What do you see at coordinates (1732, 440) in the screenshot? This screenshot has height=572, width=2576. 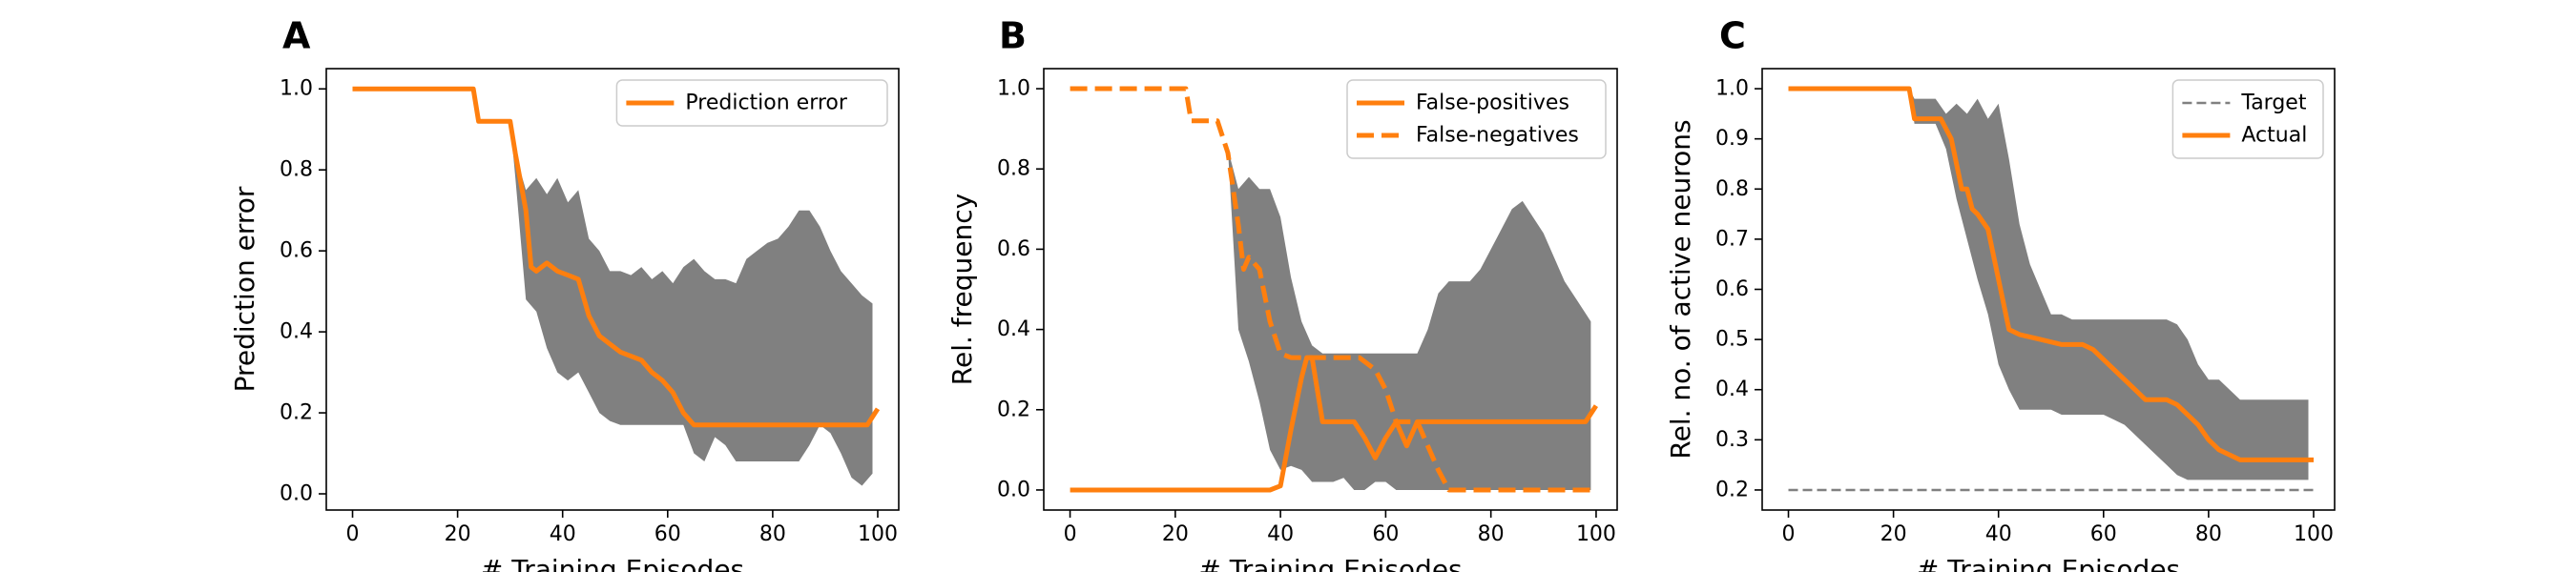 I see `y-tick-label: 0.3` at bounding box center [1732, 440].